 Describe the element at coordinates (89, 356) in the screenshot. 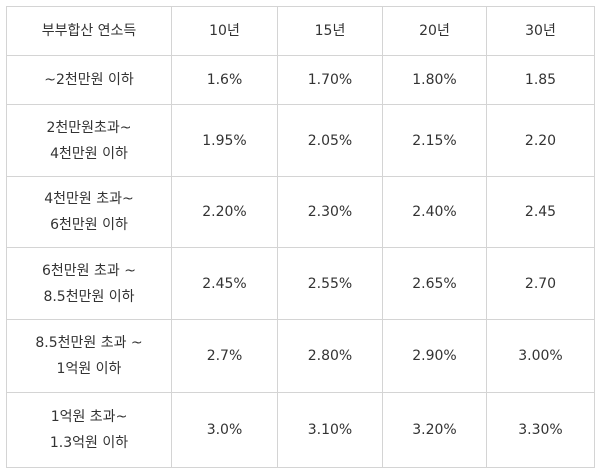

I see `income-cell: 8.5천만원 초과 ~ 1억원 이하` at that location.